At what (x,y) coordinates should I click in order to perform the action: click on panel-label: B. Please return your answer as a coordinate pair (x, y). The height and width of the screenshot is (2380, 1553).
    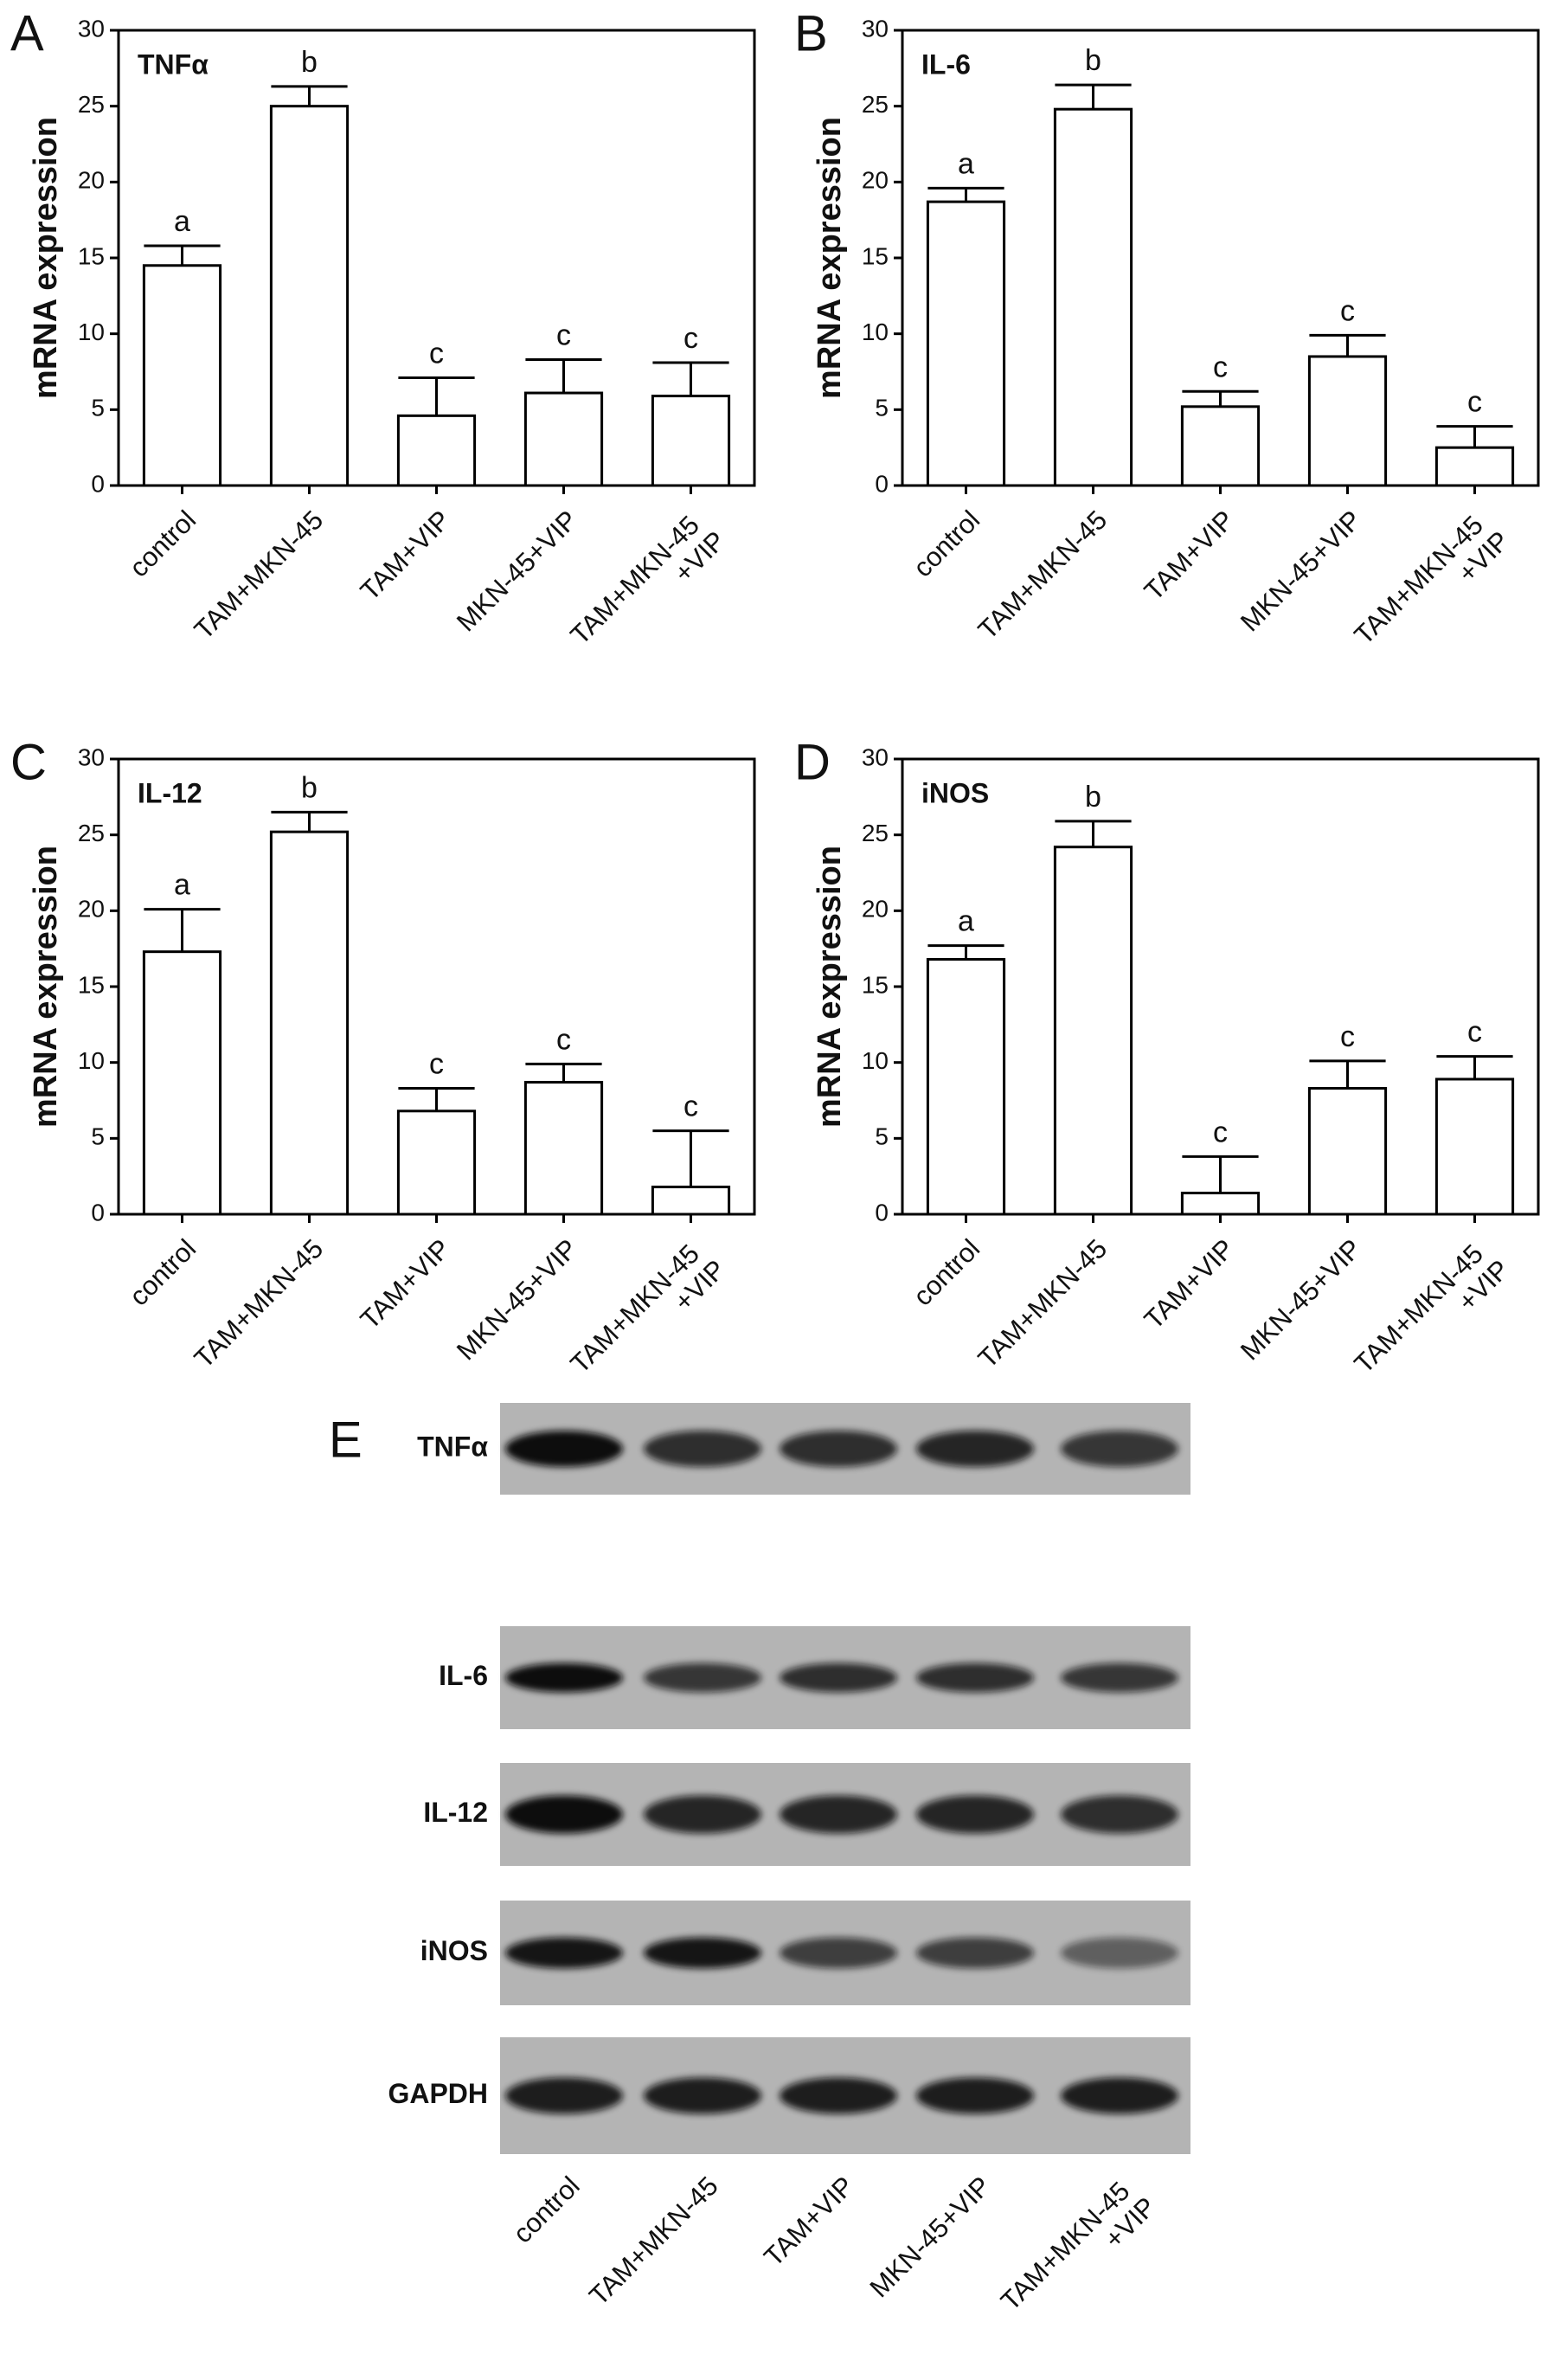
    Looking at the image, I should click on (811, 33).